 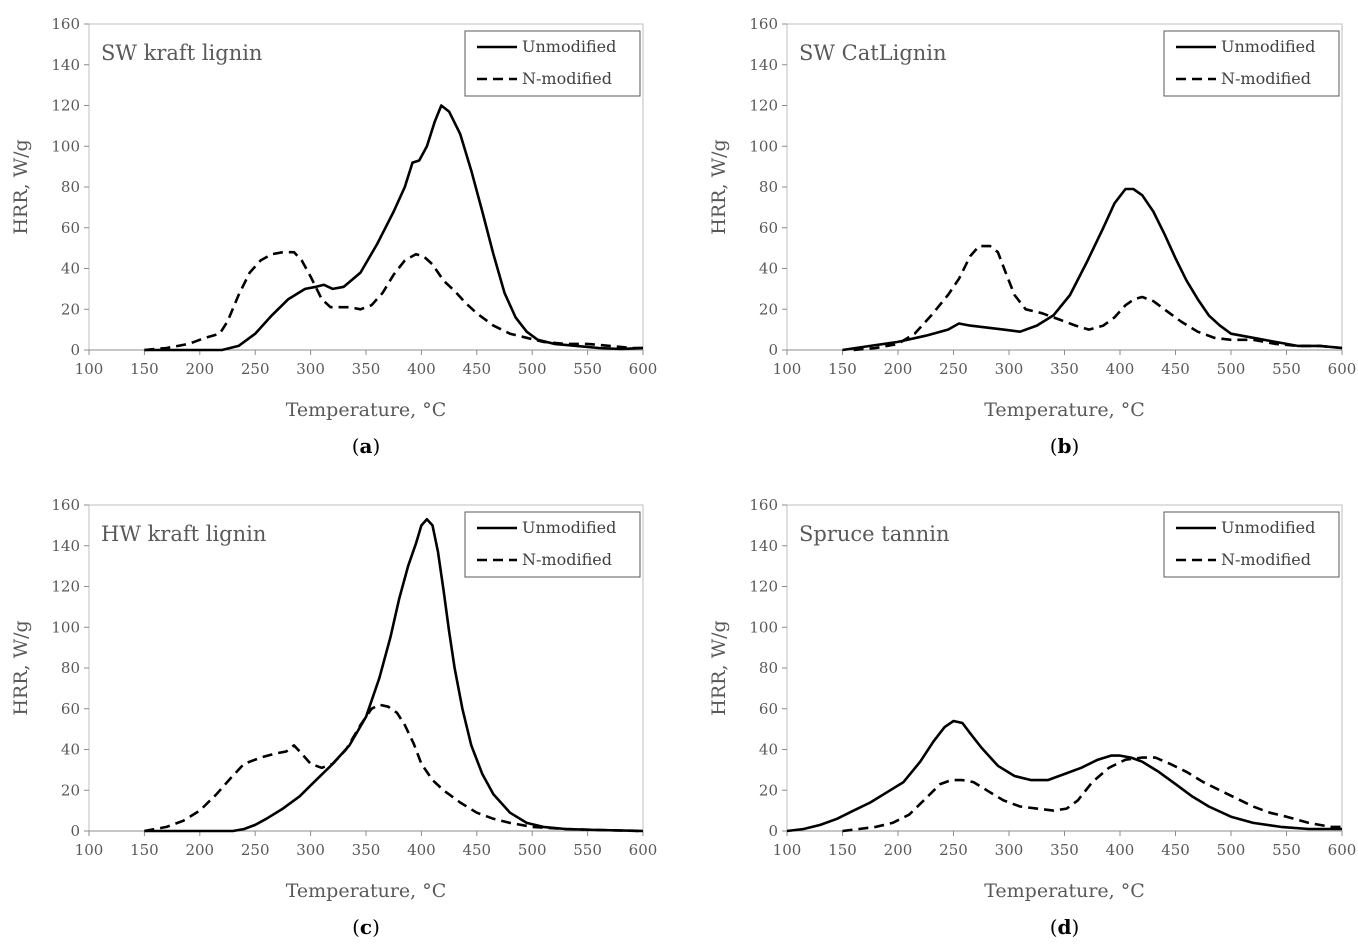 What do you see at coordinates (874, 534) in the screenshot?
I see `panel-title: Spruce tannin` at bounding box center [874, 534].